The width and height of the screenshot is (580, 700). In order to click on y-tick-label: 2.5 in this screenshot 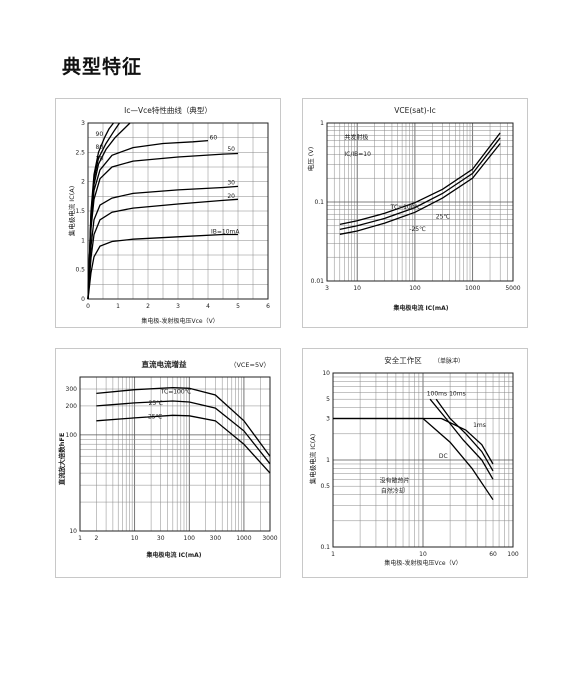, I will do `click(80, 152)`.